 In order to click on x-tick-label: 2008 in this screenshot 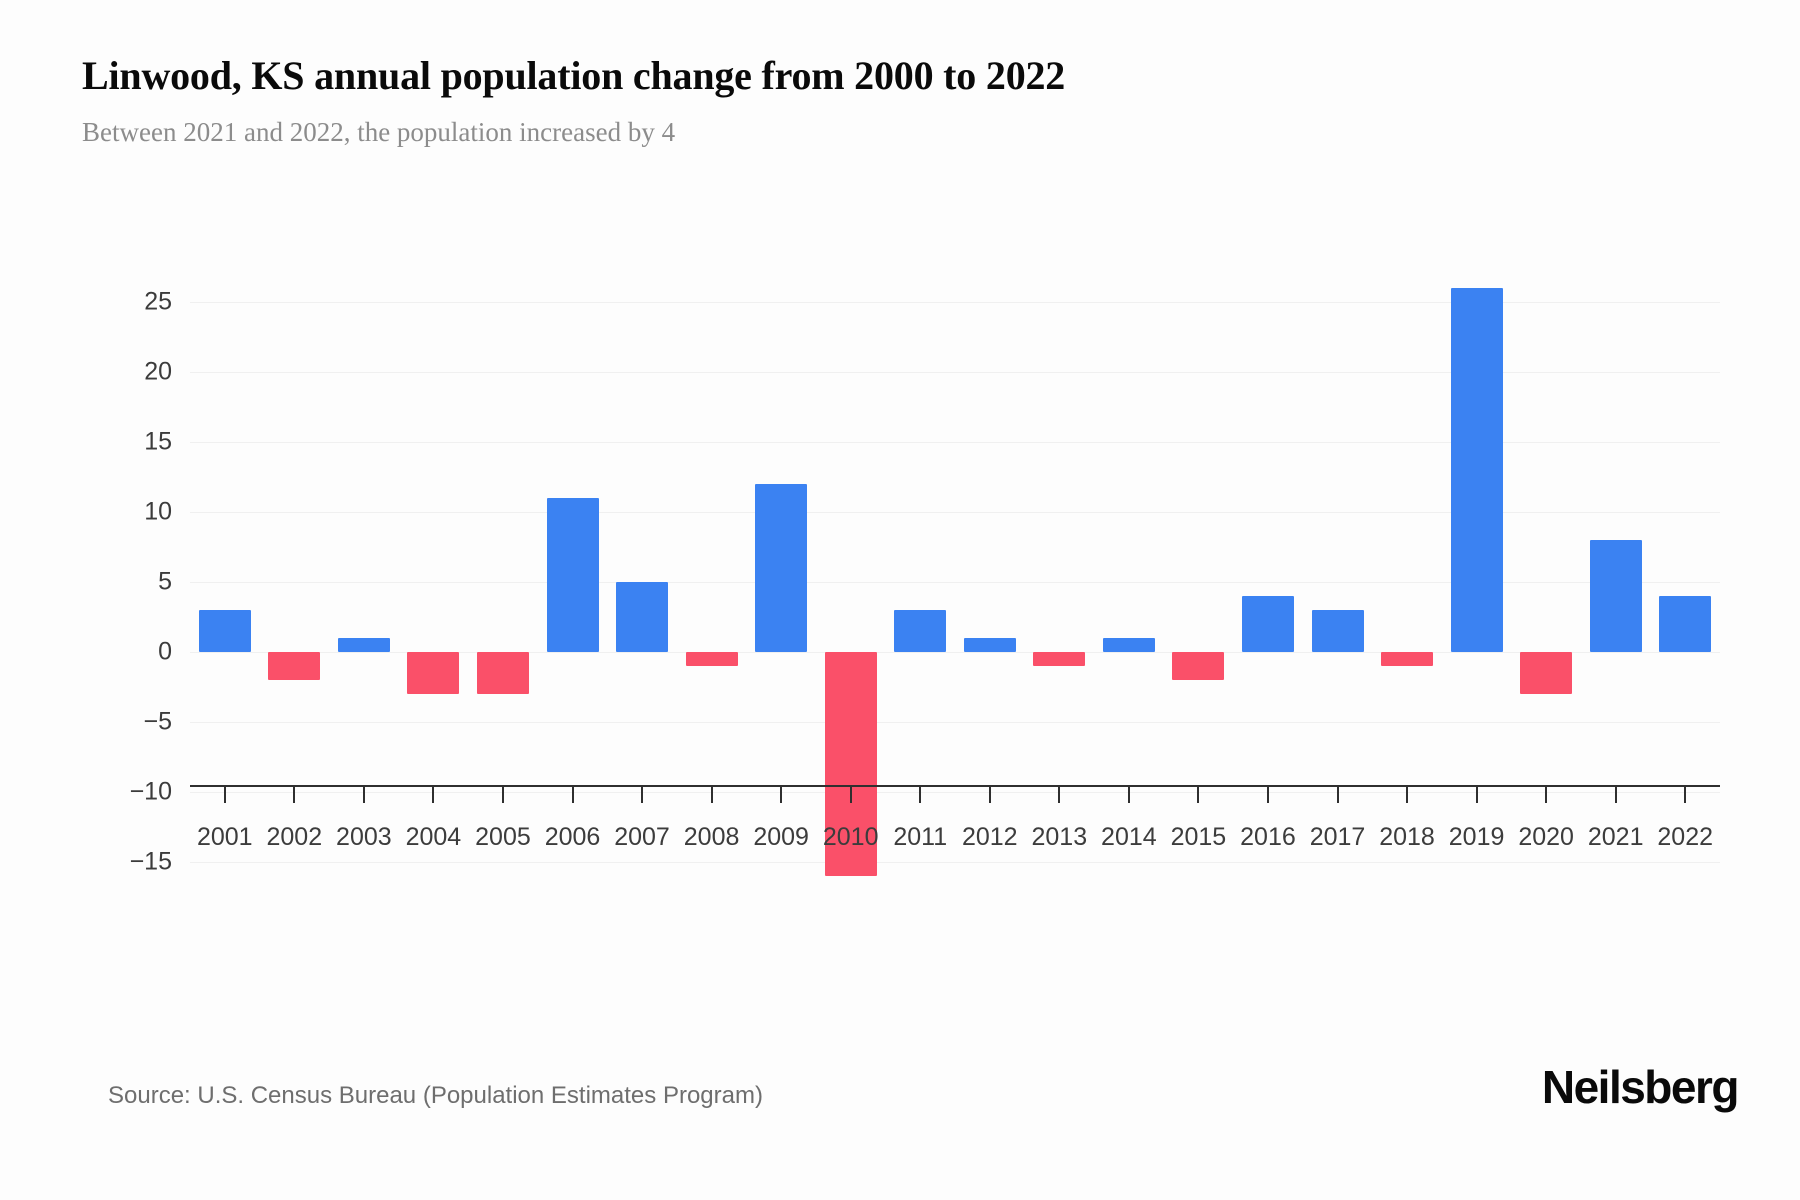, I will do `click(711, 837)`.